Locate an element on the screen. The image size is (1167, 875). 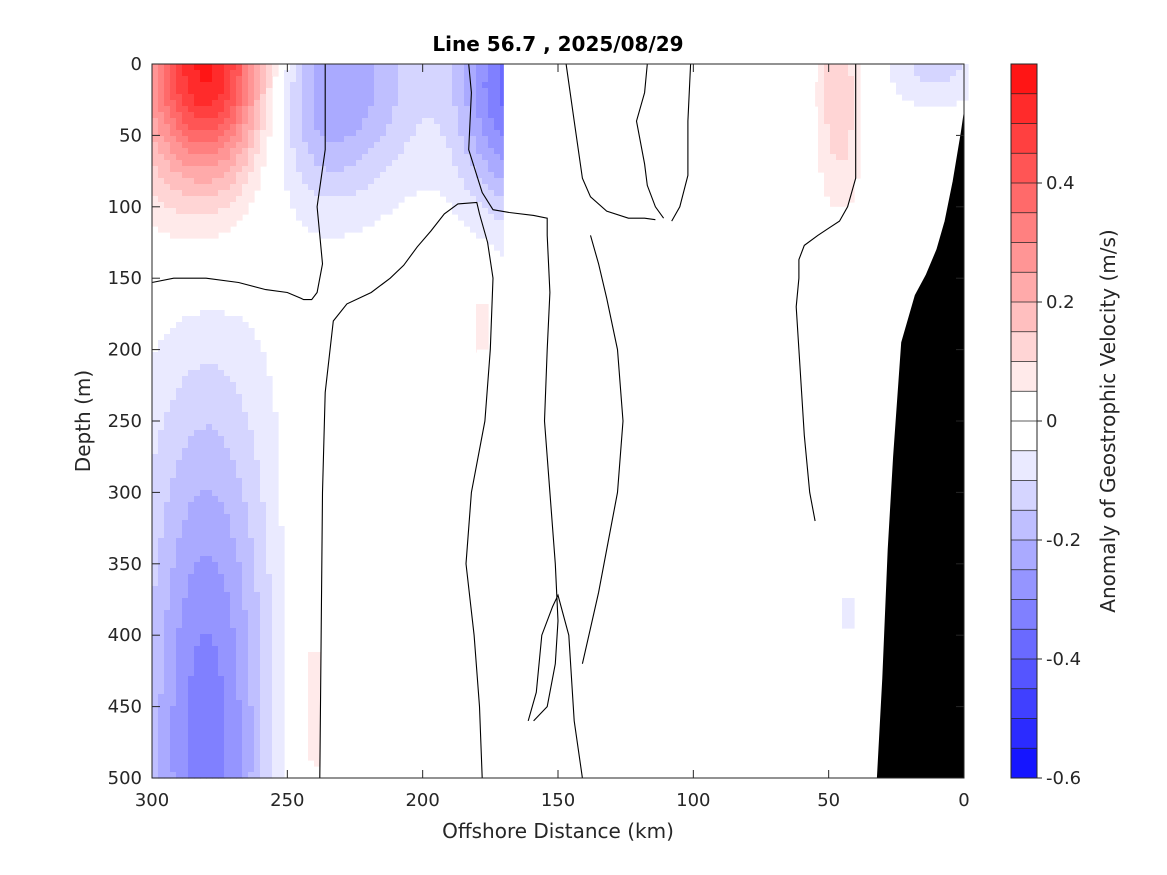
zero-contour-line is located at coordinates (826, 293).